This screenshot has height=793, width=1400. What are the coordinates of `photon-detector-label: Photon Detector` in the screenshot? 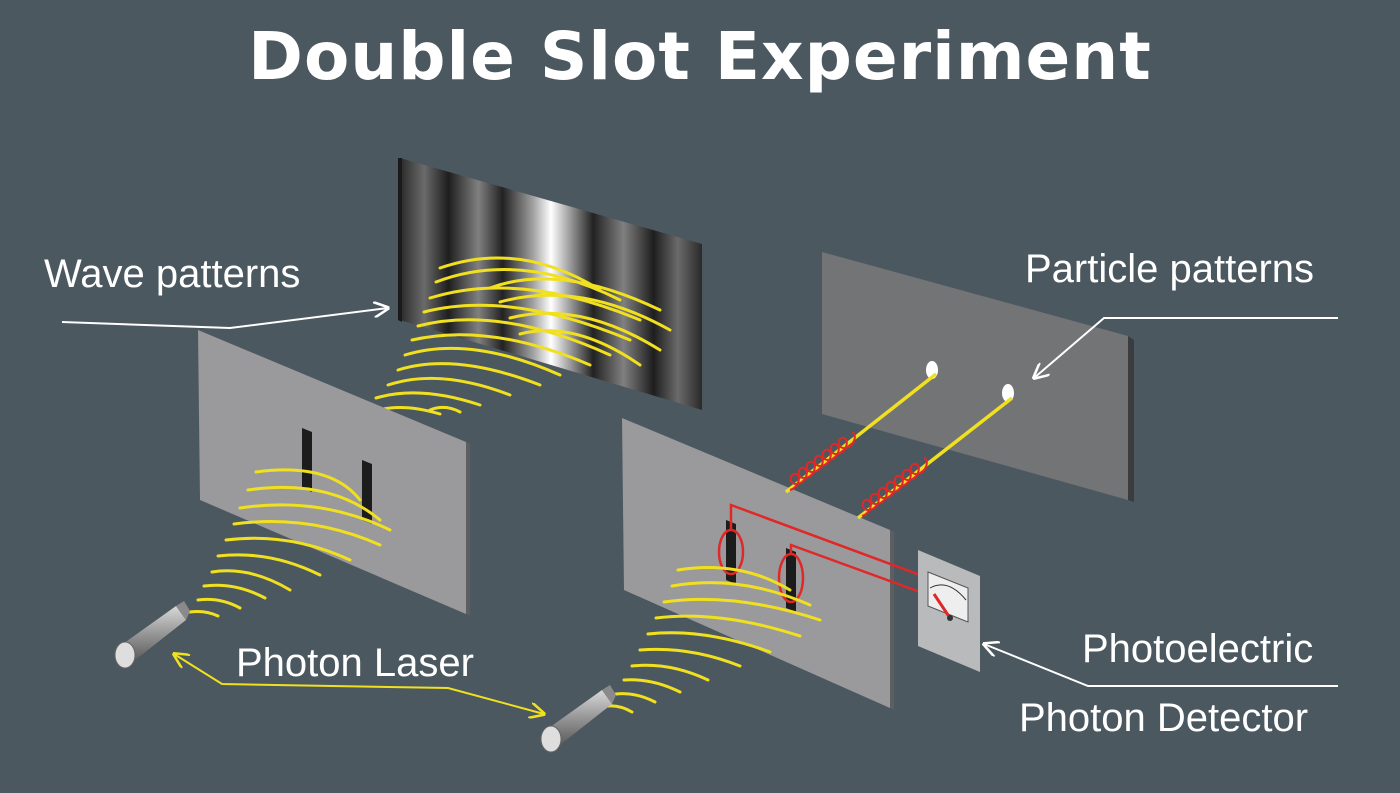 It's located at (1164, 718).